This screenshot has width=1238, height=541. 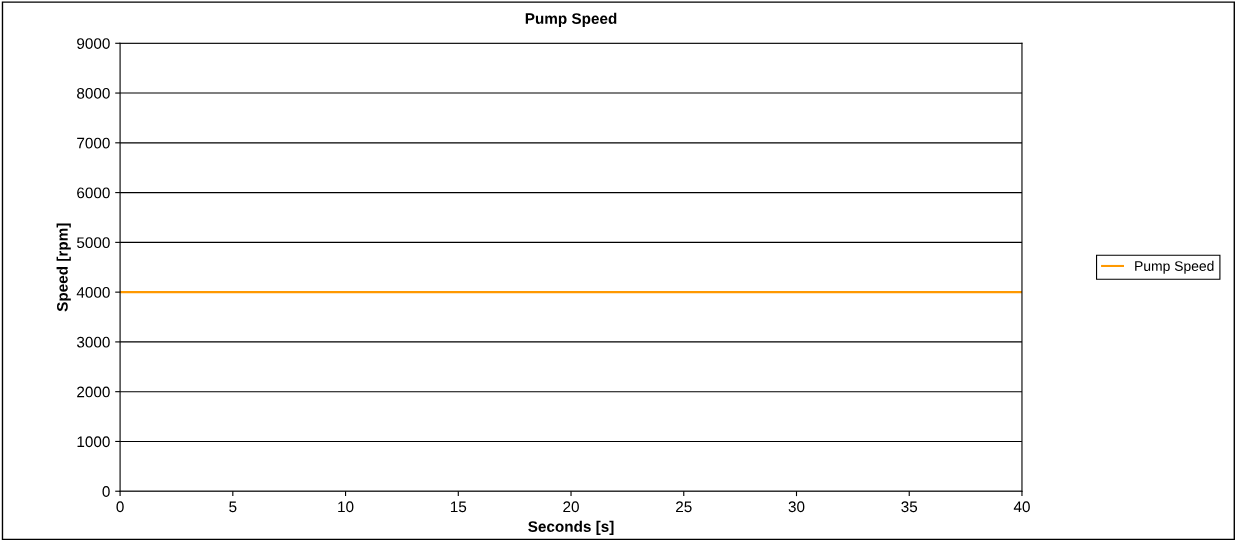 What do you see at coordinates (1174, 267) in the screenshot?
I see `legend-label: Pump Speed` at bounding box center [1174, 267].